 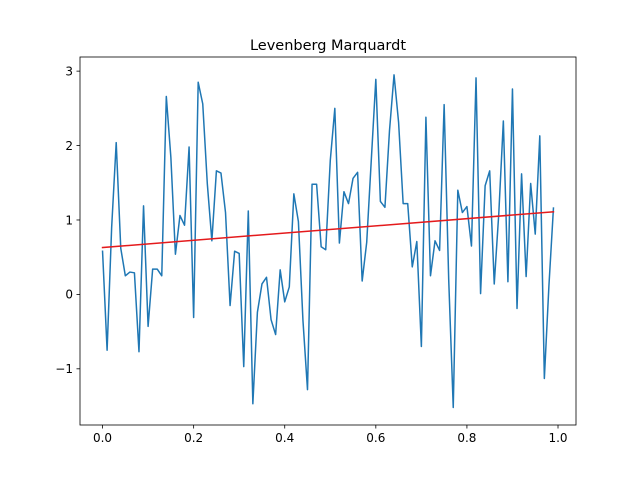 I want to click on x-tick-label-2: 0.4, so click(x=284, y=438).